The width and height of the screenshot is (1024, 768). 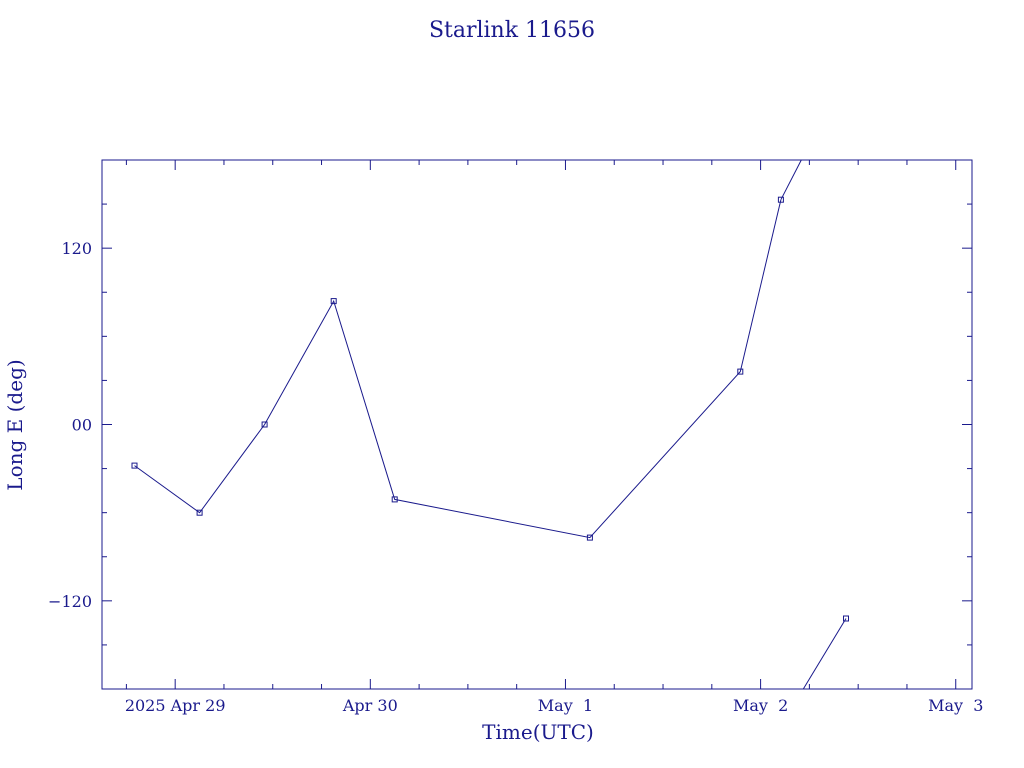 What do you see at coordinates (70, 601) in the screenshot?
I see `y-tick-label: −120` at bounding box center [70, 601].